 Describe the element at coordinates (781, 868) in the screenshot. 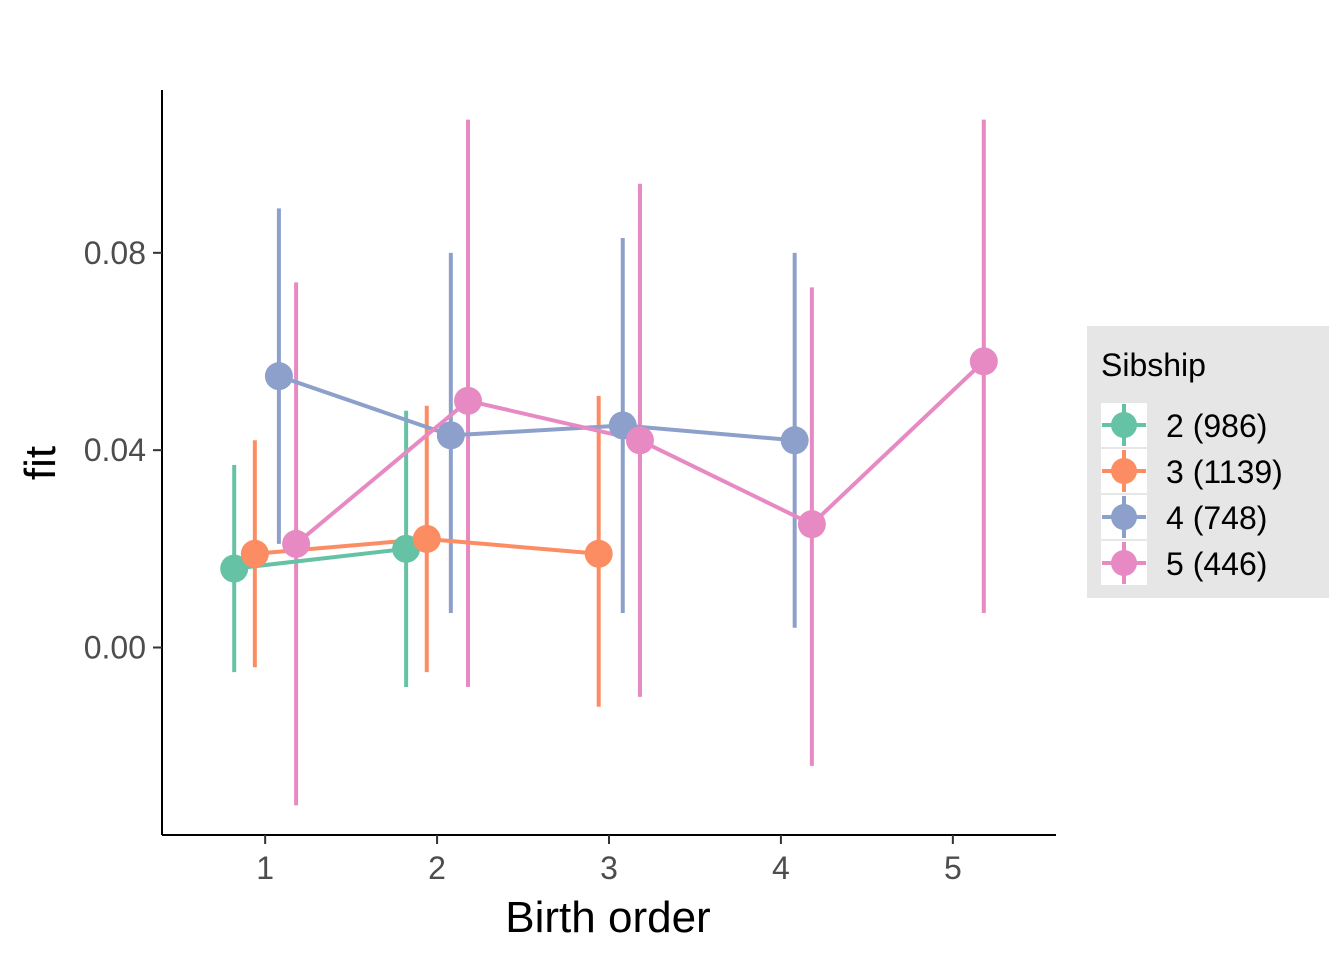

I see `x-tick-label: 4` at that location.